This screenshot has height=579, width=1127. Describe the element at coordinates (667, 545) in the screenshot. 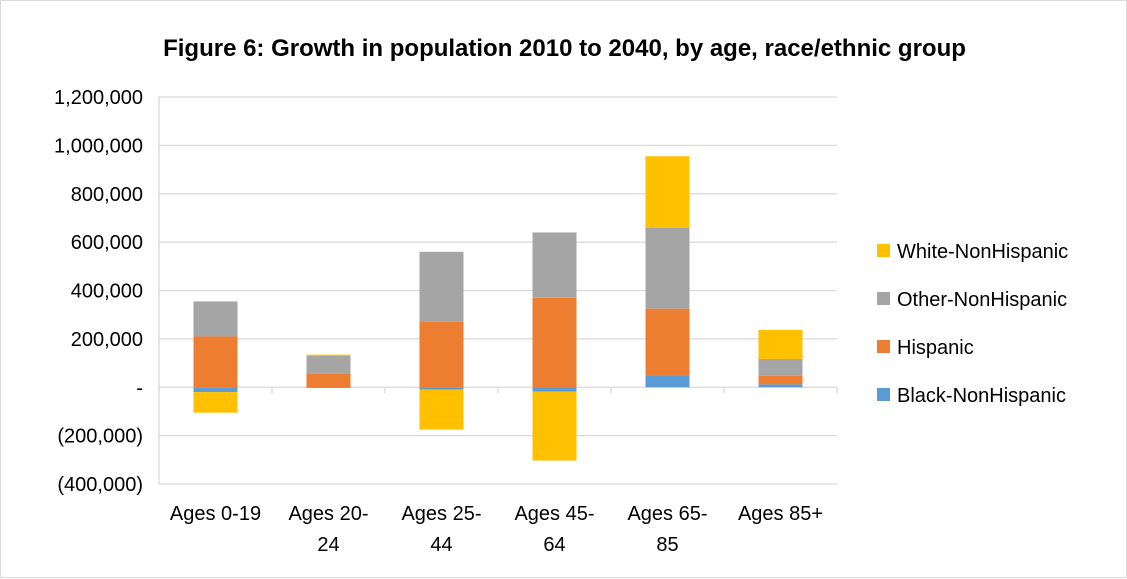

I see `x-tick-label: 85` at that location.